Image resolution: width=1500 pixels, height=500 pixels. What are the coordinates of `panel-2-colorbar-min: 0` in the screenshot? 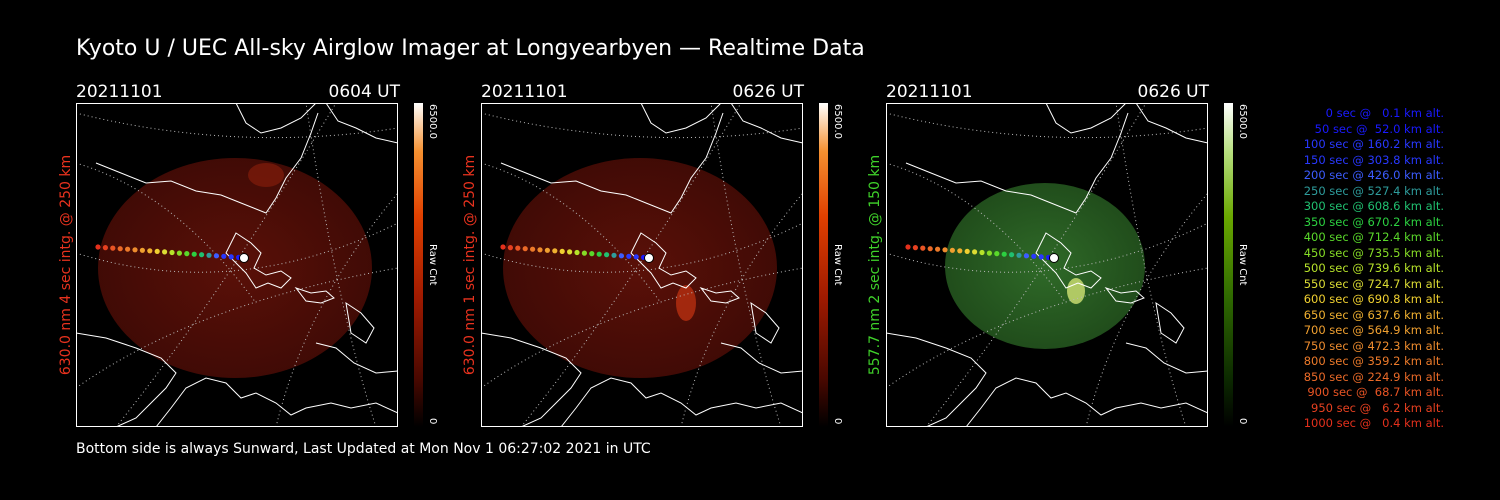 It's located at (837, 421).